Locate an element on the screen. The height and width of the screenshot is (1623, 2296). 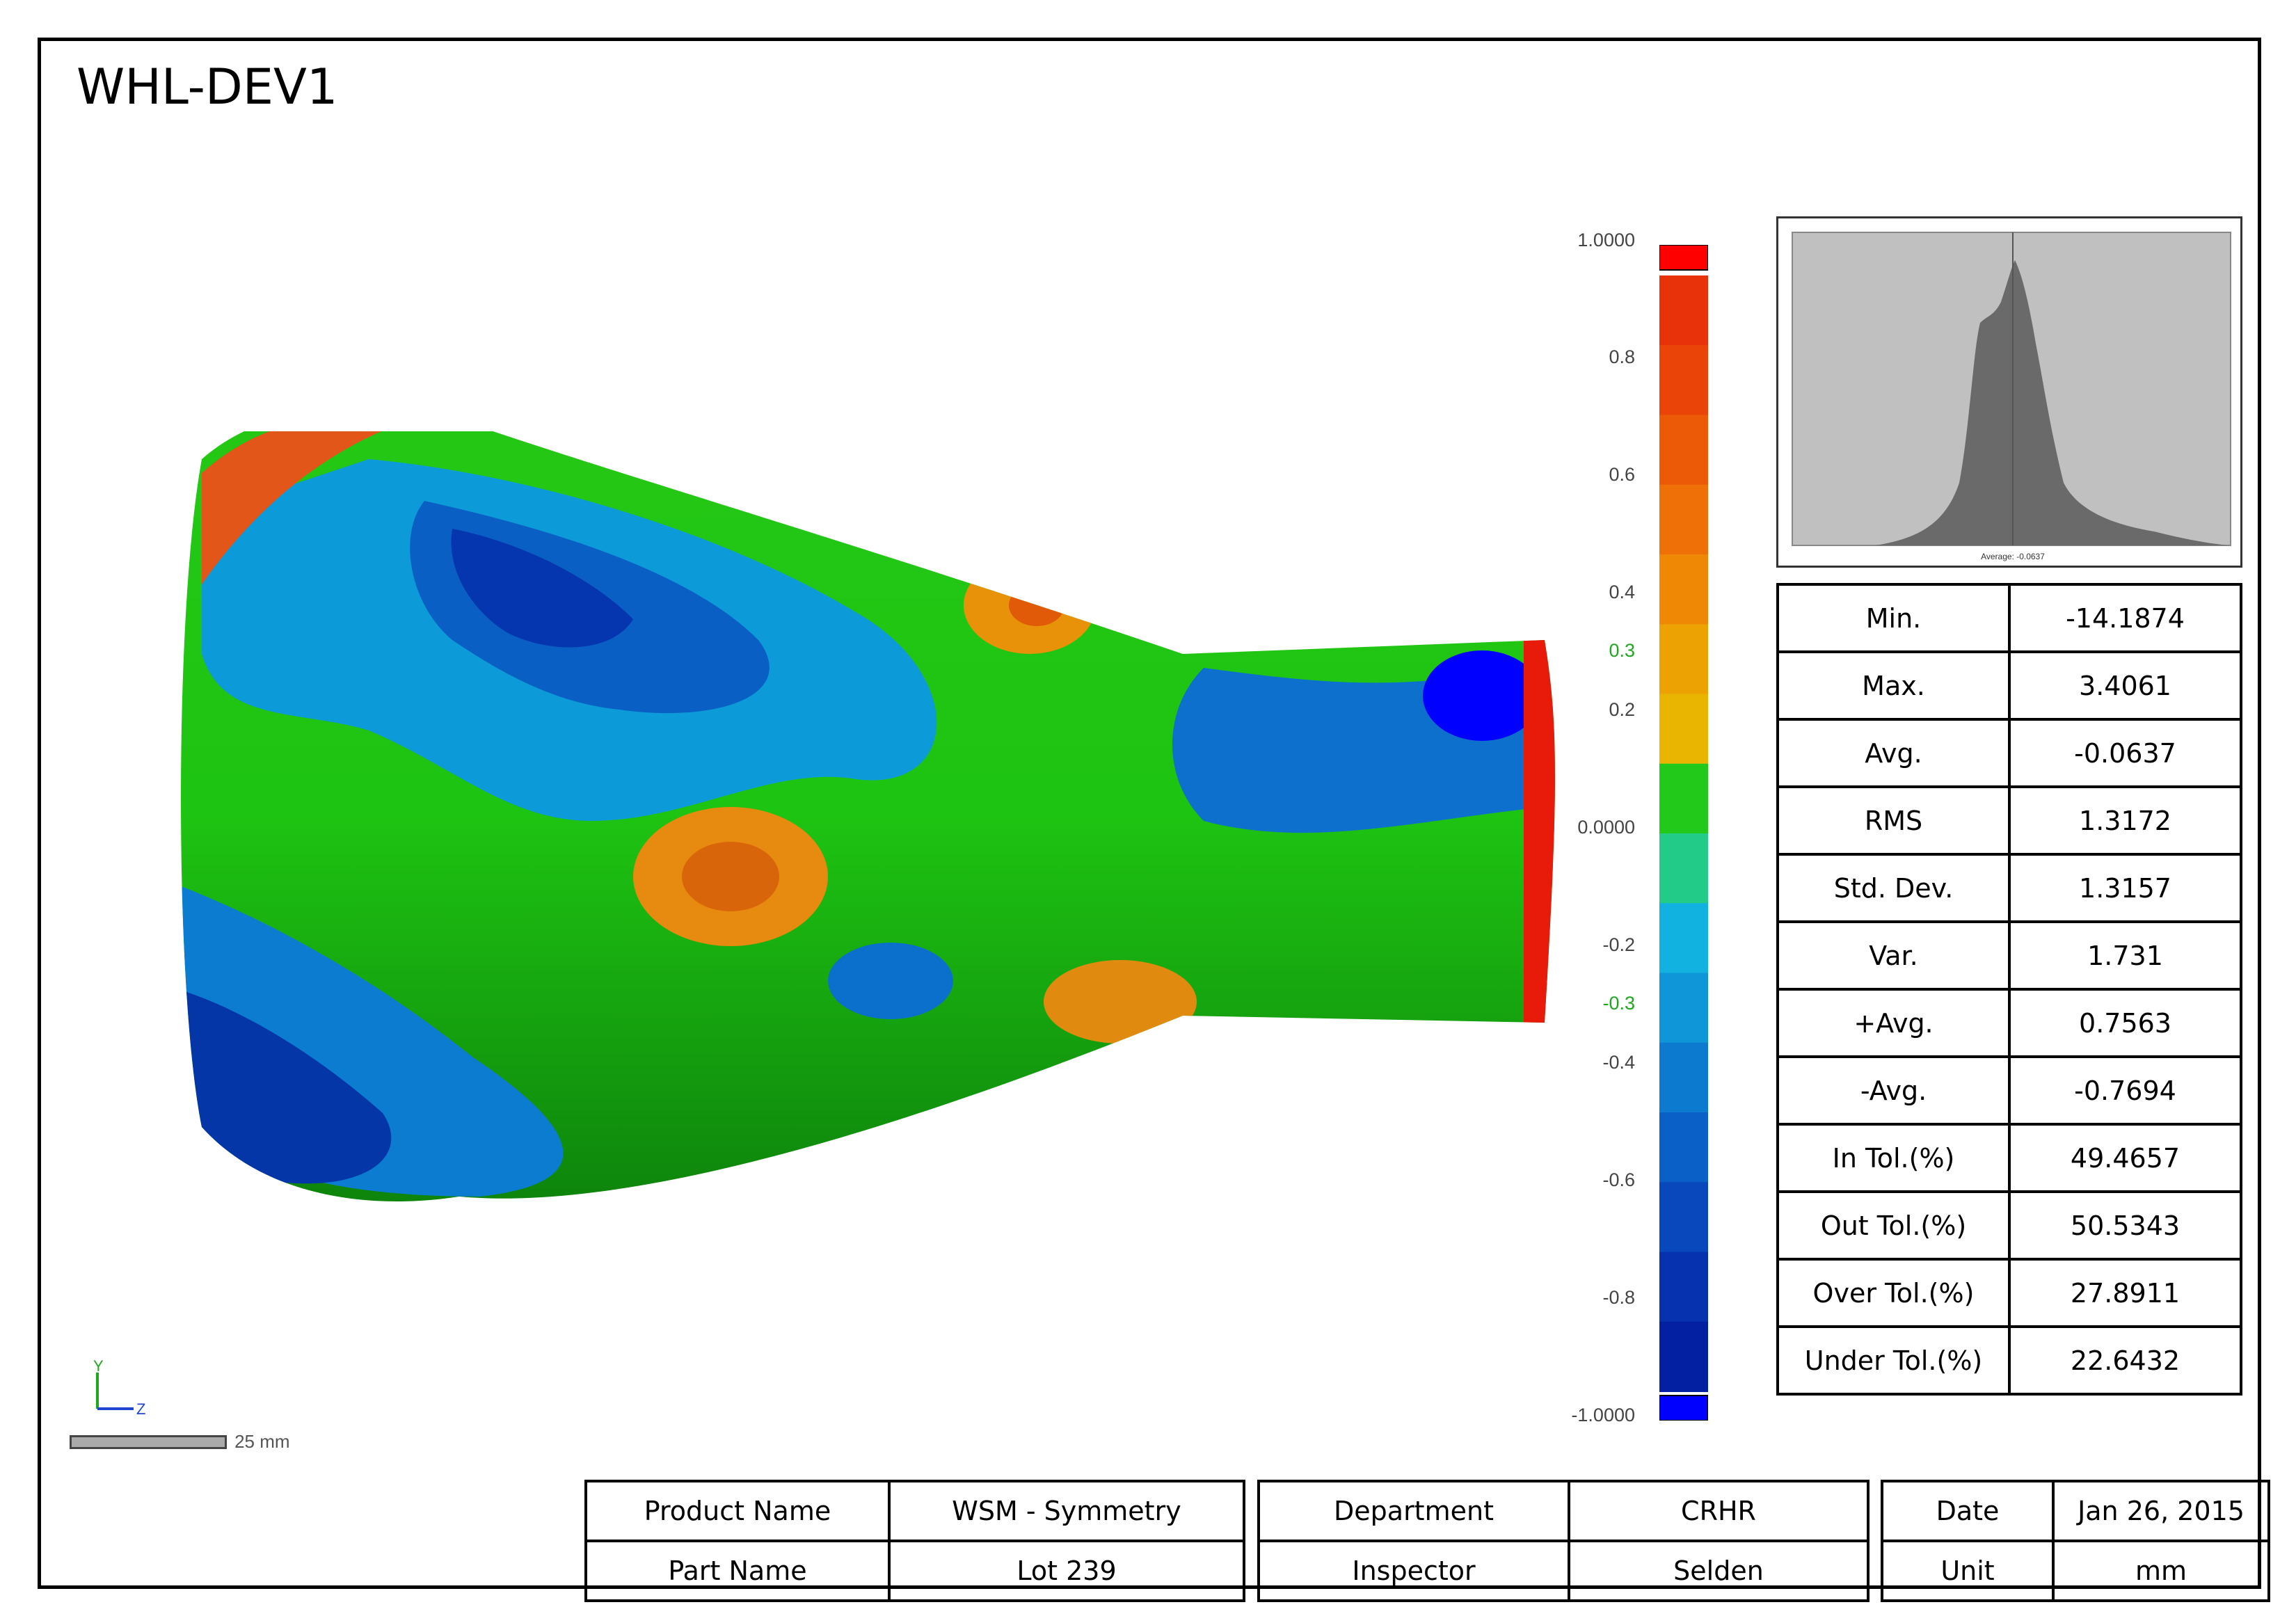
stat-value: -0.7694 is located at coordinates (2125, 1090).